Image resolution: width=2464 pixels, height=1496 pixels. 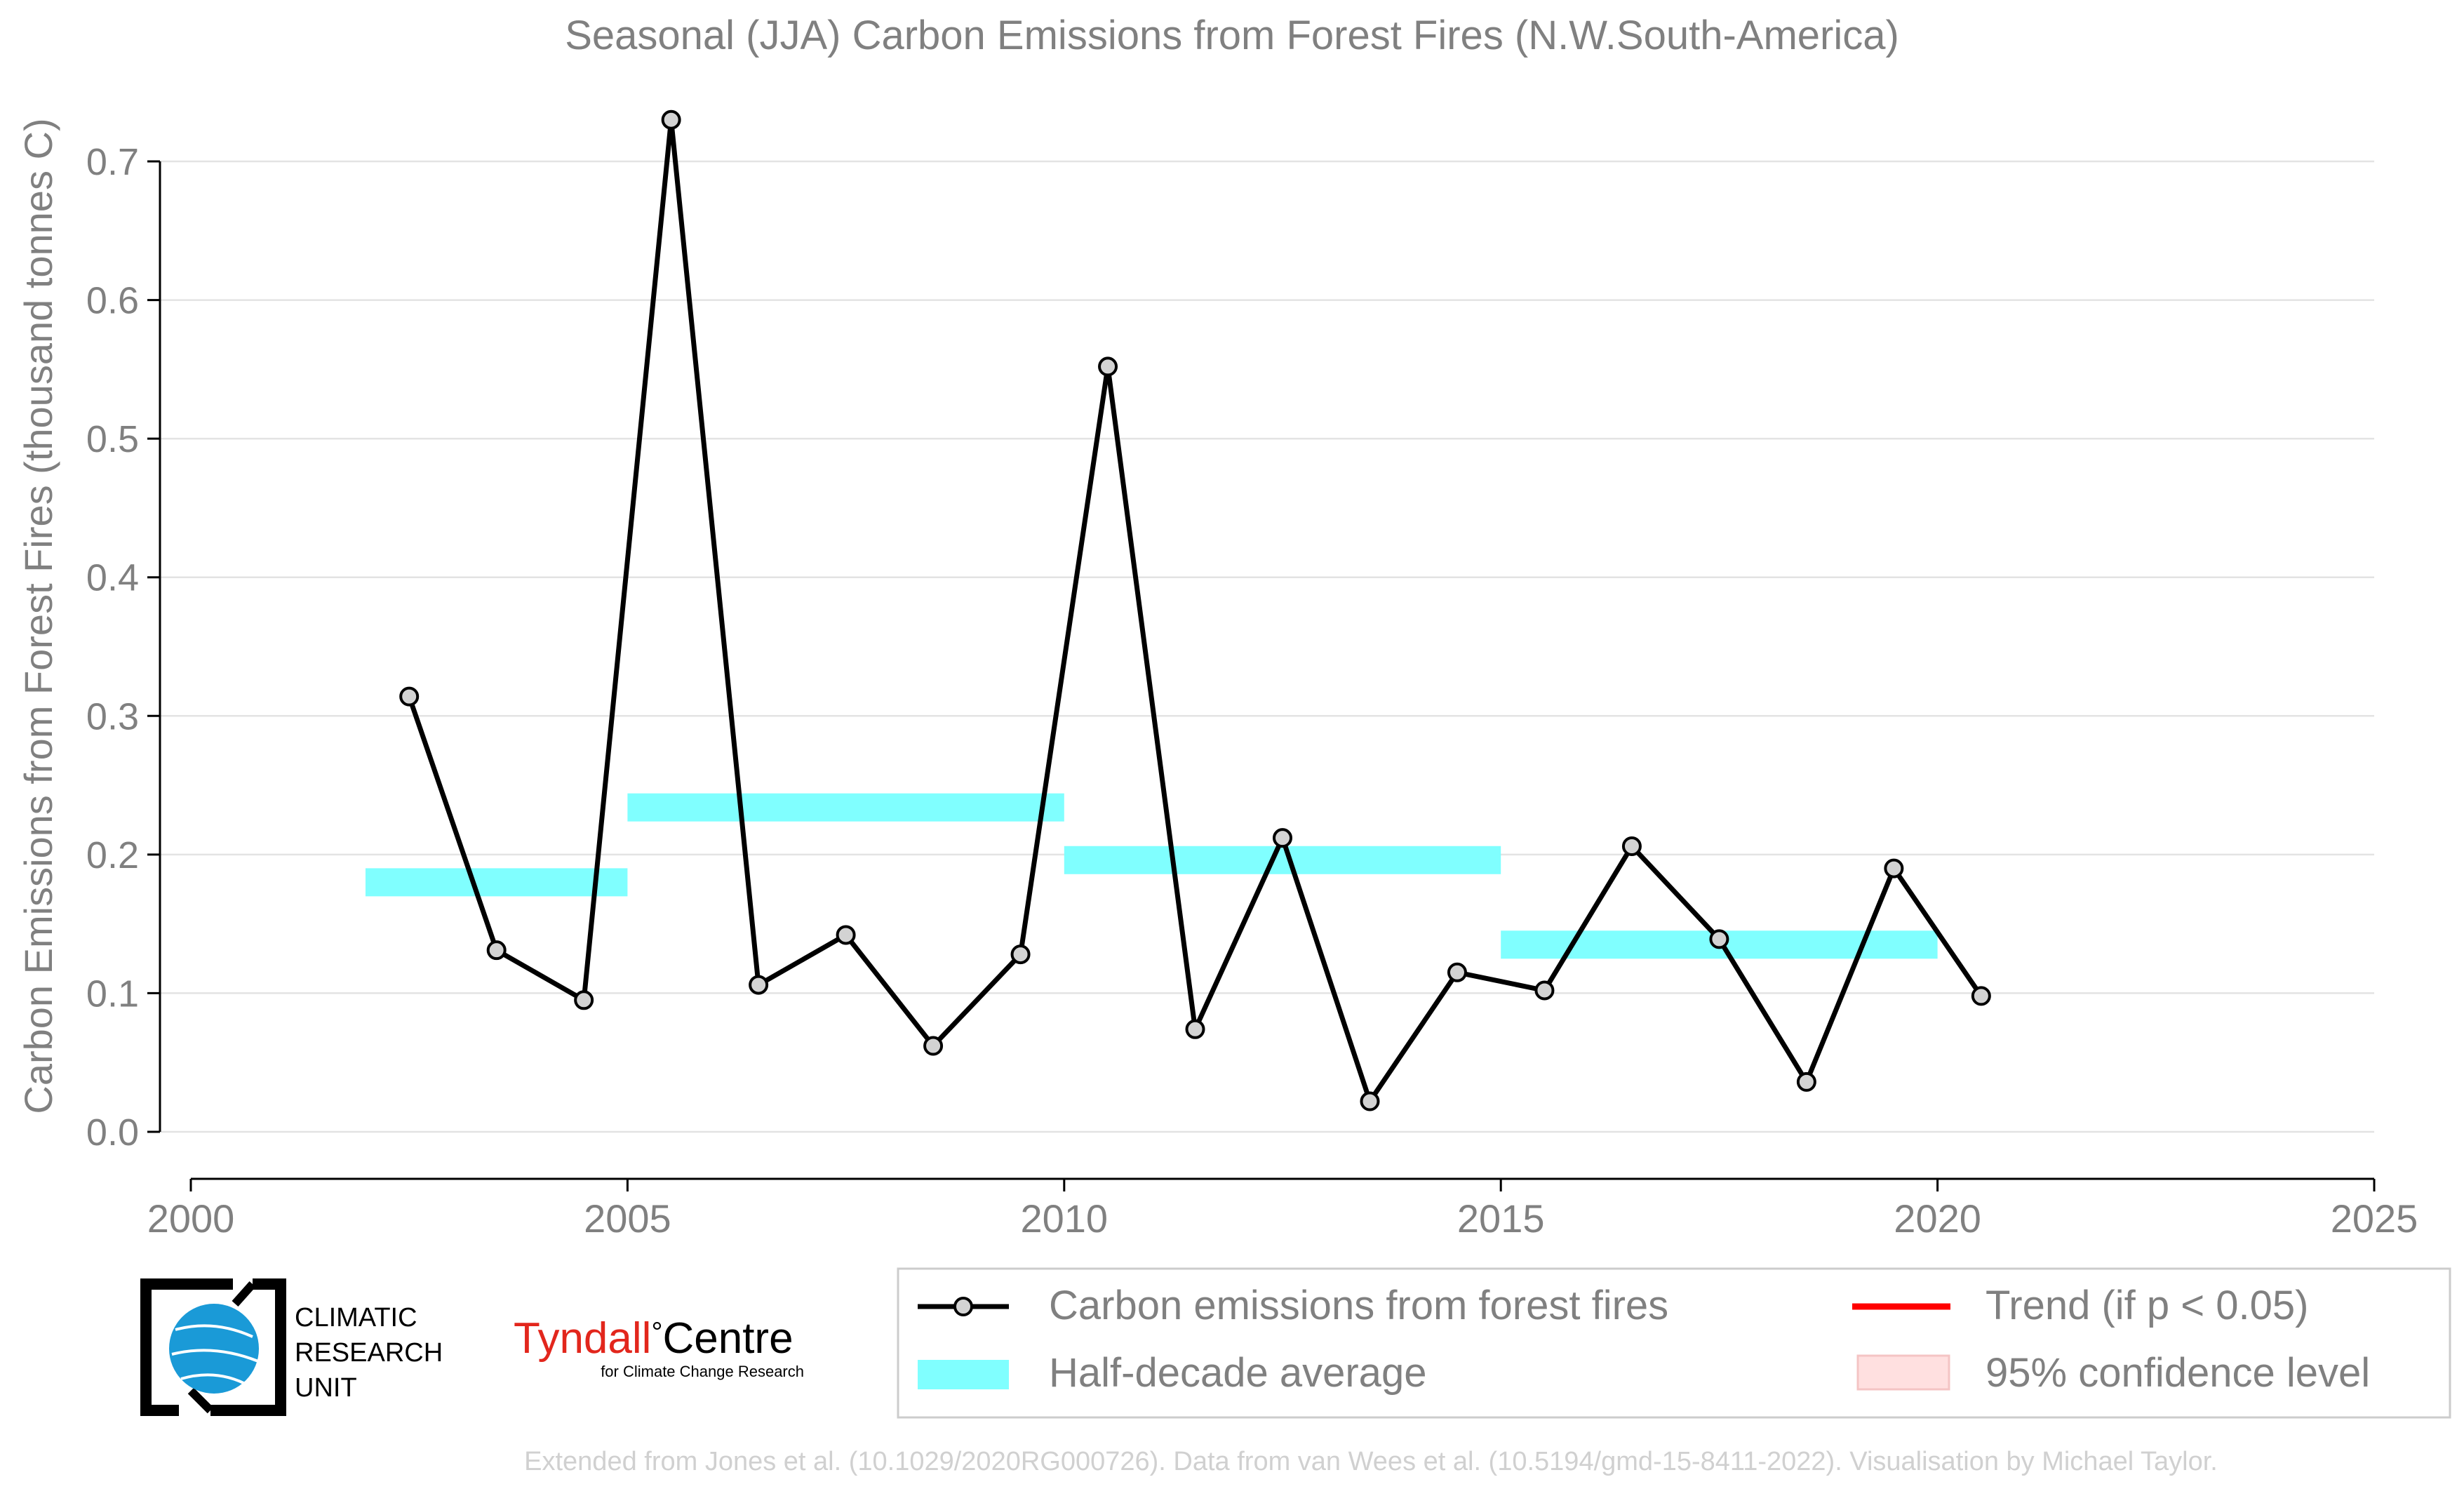 What do you see at coordinates (112, 439) in the screenshot?
I see `y-tick-label-5: 0.5` at bounding box center [112, 439].